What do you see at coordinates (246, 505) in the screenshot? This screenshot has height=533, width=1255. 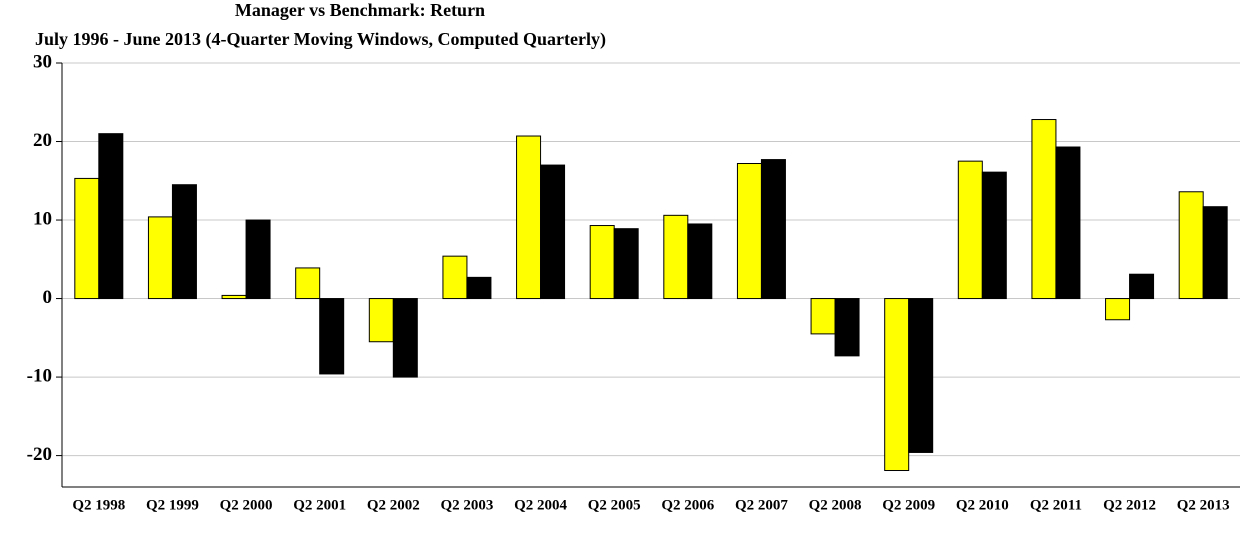 I see `x-tick-label: Q2 2000` at bounding box center [246, 505].